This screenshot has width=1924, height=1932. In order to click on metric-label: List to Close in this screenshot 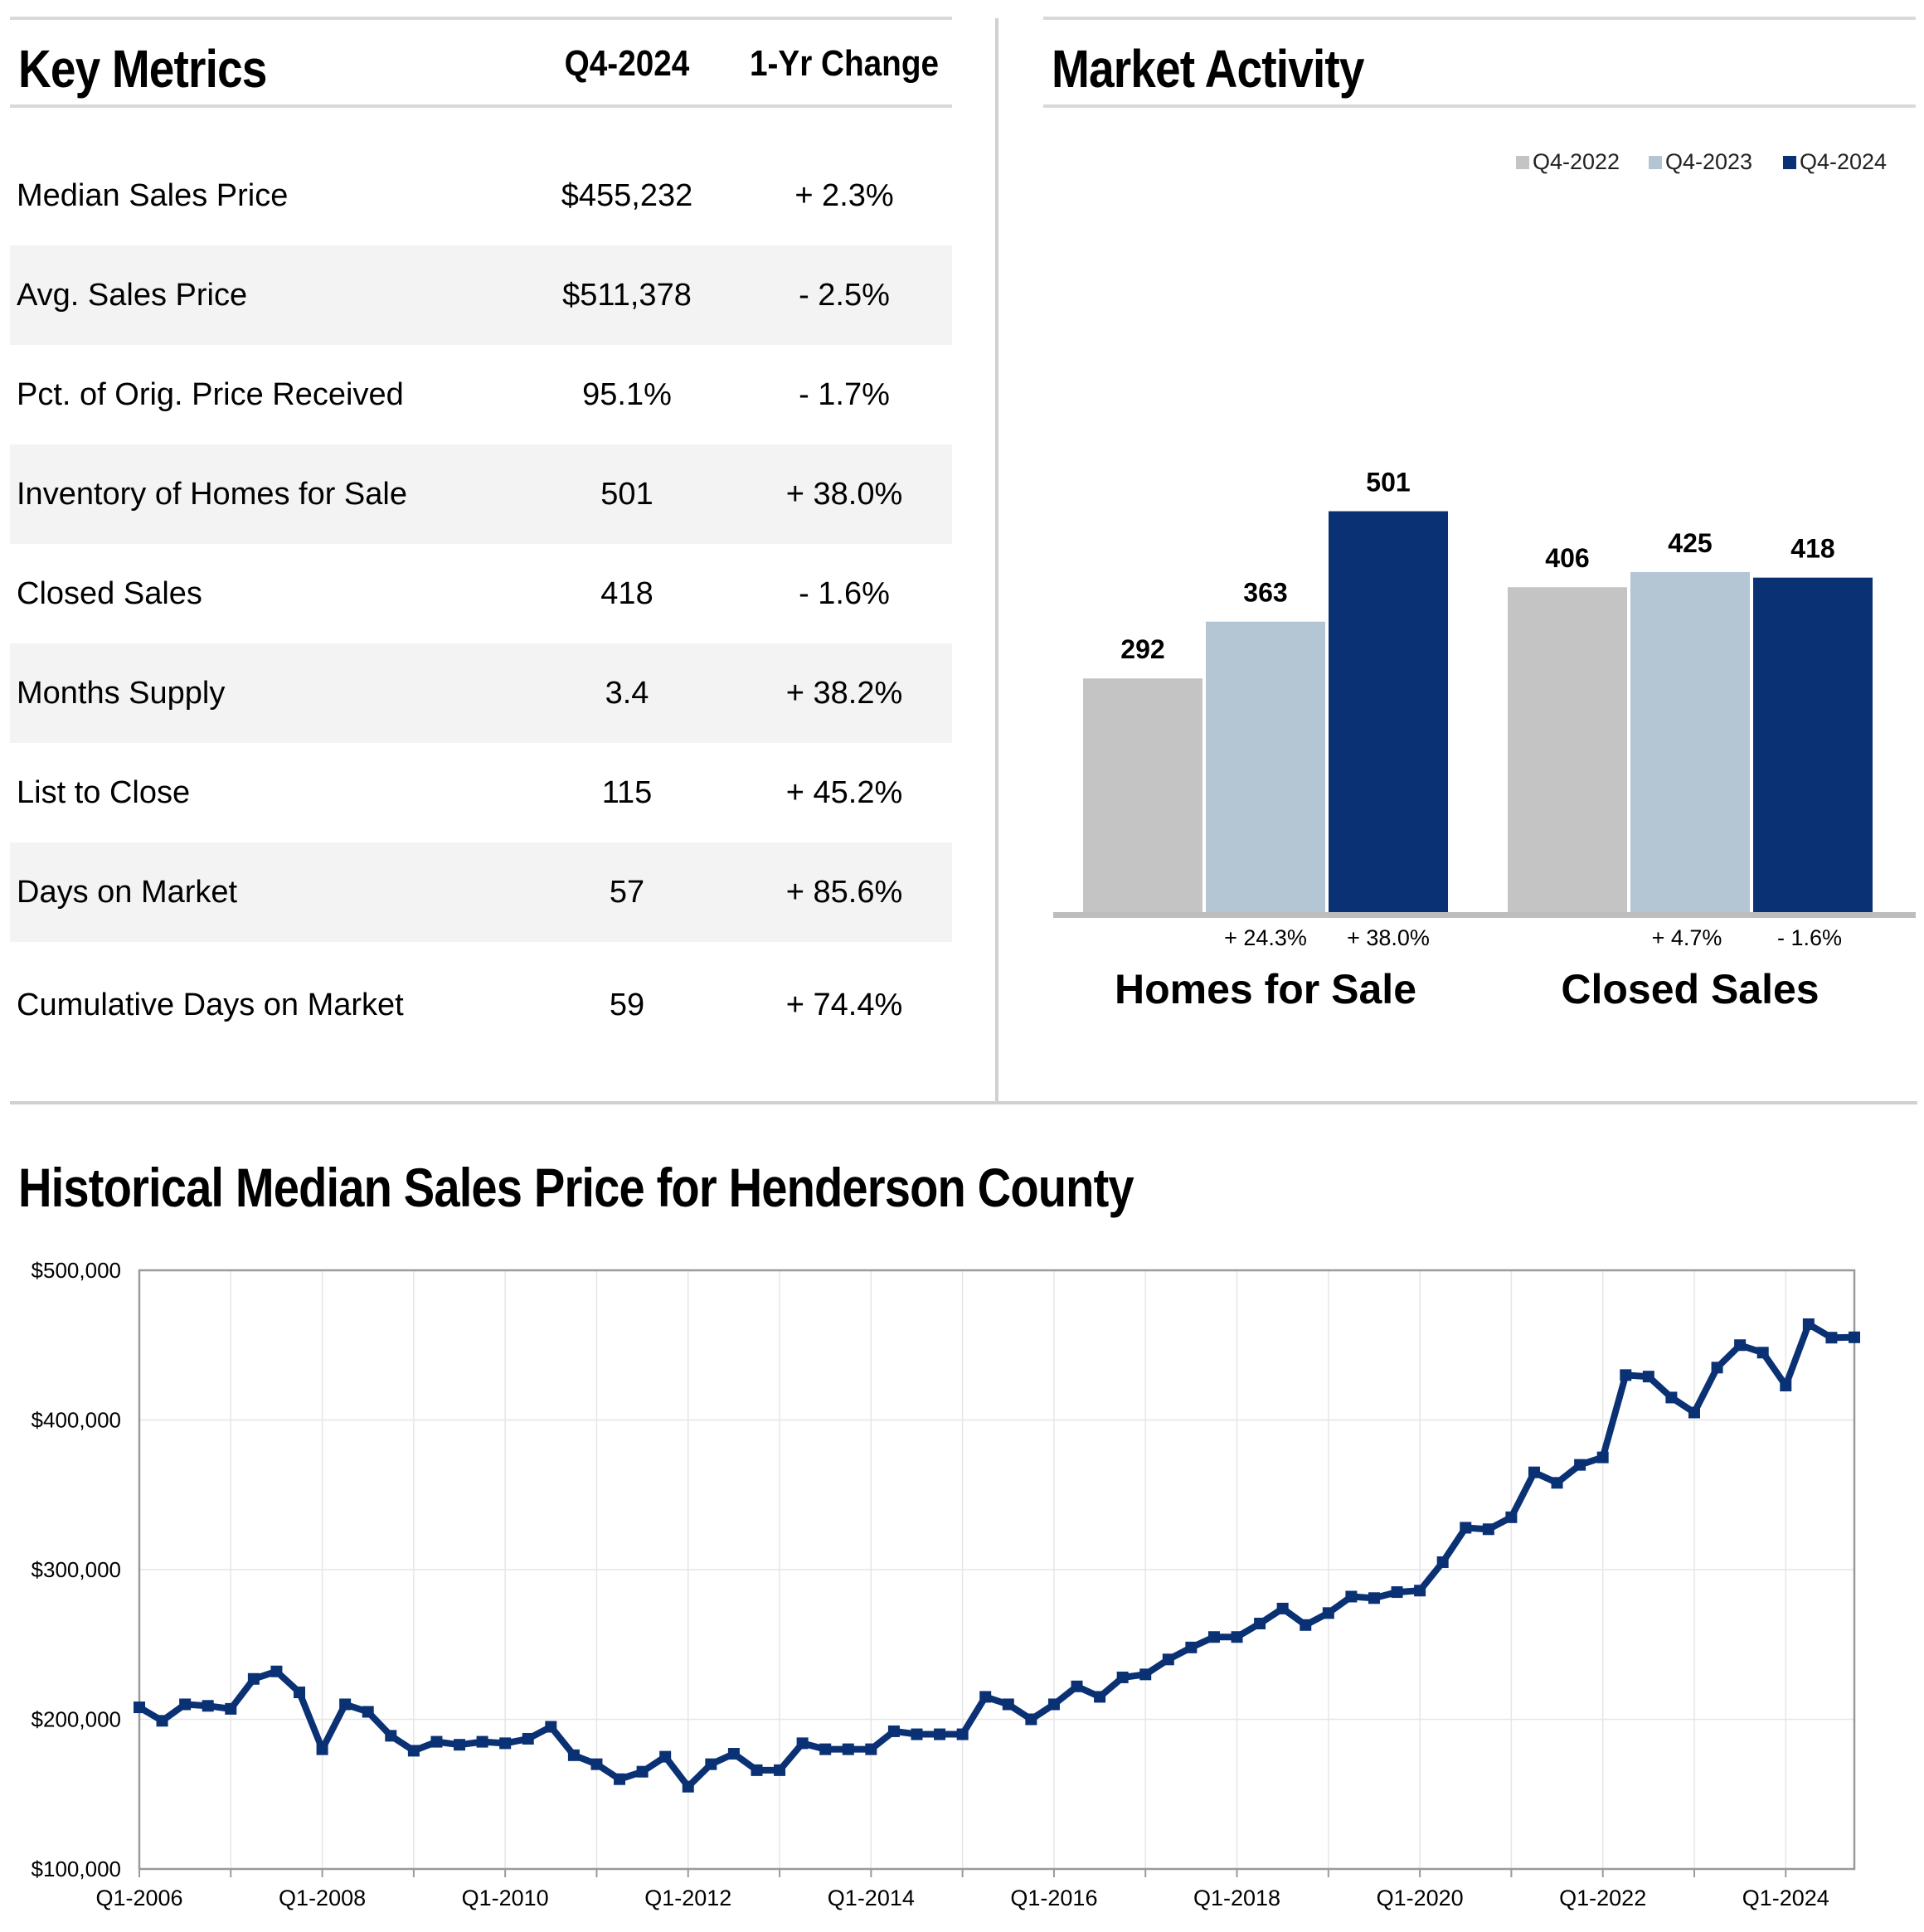, I will do `click(104, 792)`.